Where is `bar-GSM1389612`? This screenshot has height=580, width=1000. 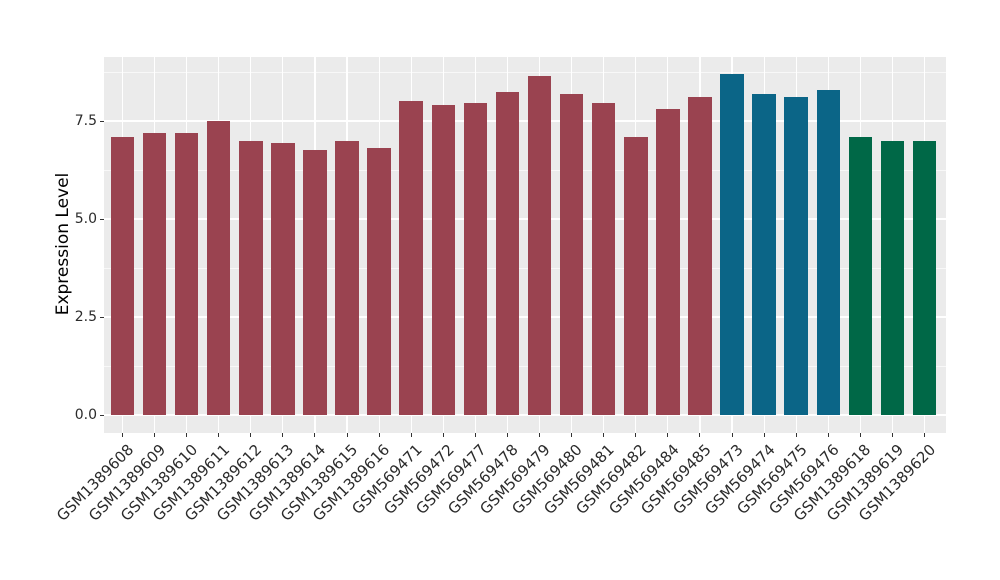
bar-GSM1389612 is located at coordinates (251, 277).